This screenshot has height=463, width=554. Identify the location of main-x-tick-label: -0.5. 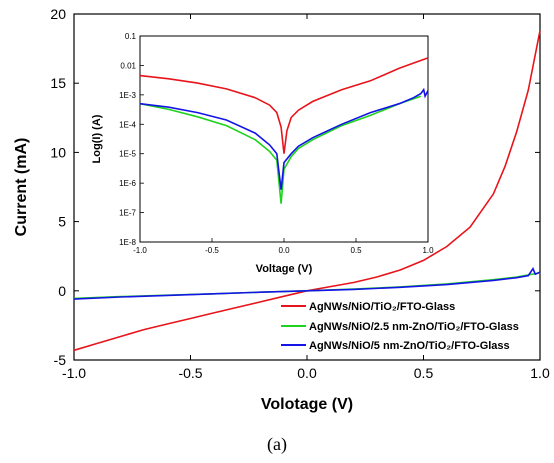
(190, 373).